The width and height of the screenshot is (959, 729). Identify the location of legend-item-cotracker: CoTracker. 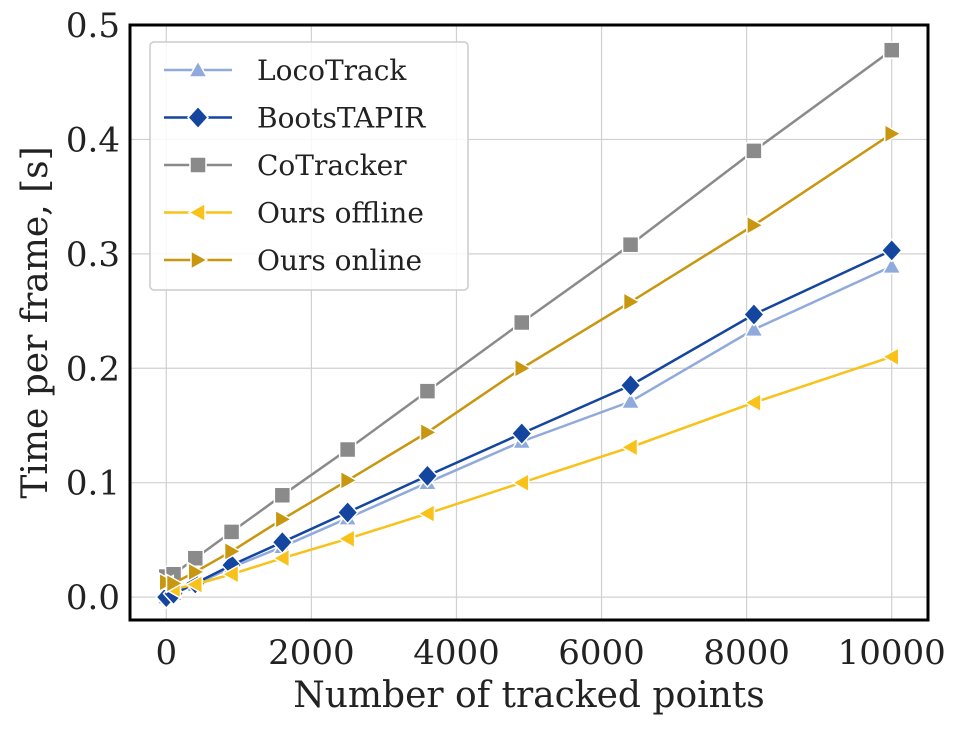
(285, 165).